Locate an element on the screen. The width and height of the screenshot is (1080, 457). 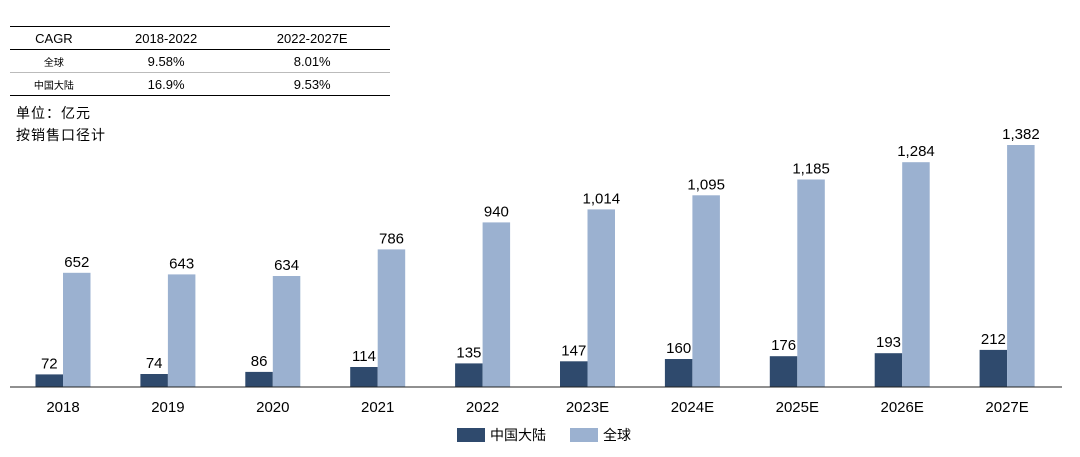
x-tick-label-2022: 2022 is located at coordinates (482, 407).